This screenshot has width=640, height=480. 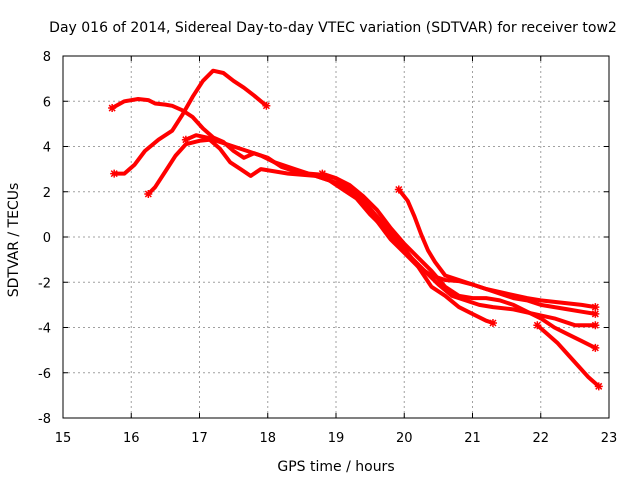 What do you see at coordinates (44, 329) in the screenshot?
I see `y-tick-label: -4` at bounding box center [44, 329].